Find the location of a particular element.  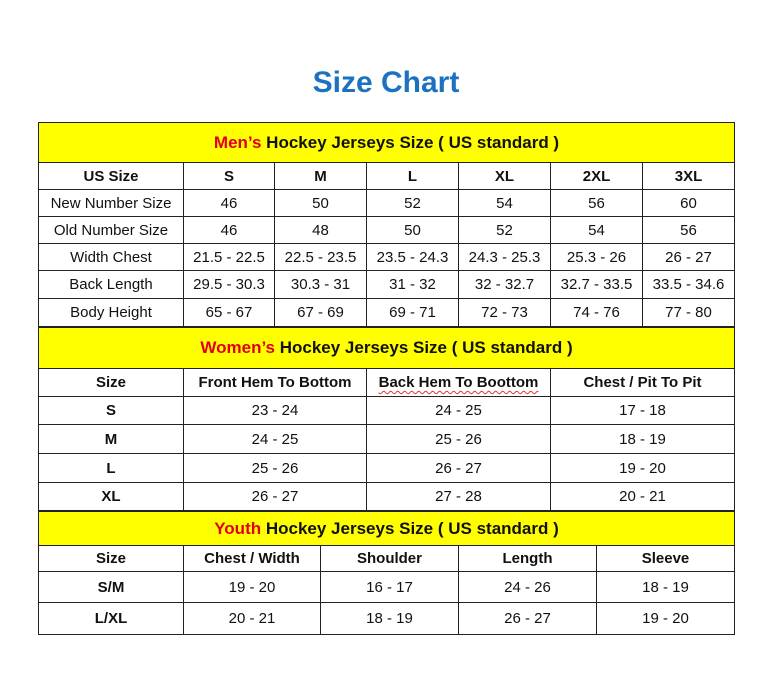

table-cell: 17 - 18 is located at coordinates (642, 410).